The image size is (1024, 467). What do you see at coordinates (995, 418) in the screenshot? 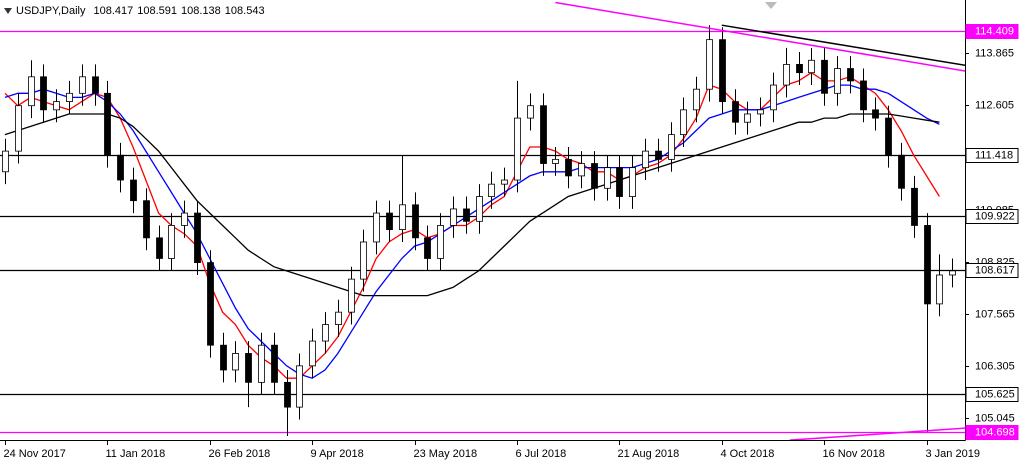
I see `y-tick-label: 105.045` at bounding box center [995, 418].